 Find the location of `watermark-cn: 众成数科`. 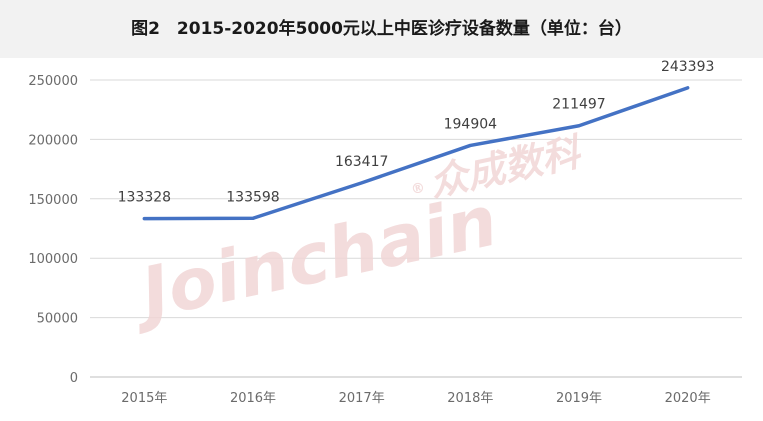

watermark-cn: 众成数科 is located at coordinates (506, 167).